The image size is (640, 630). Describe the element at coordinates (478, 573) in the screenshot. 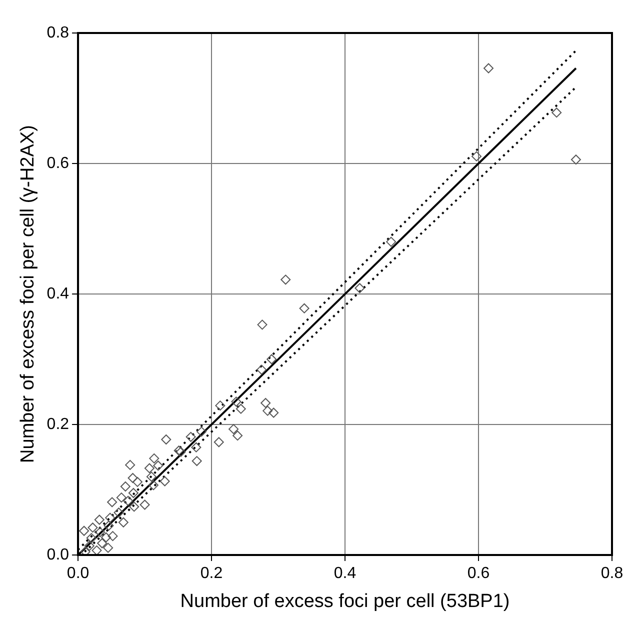

I see `x-tick-label: 0.6` at that location.